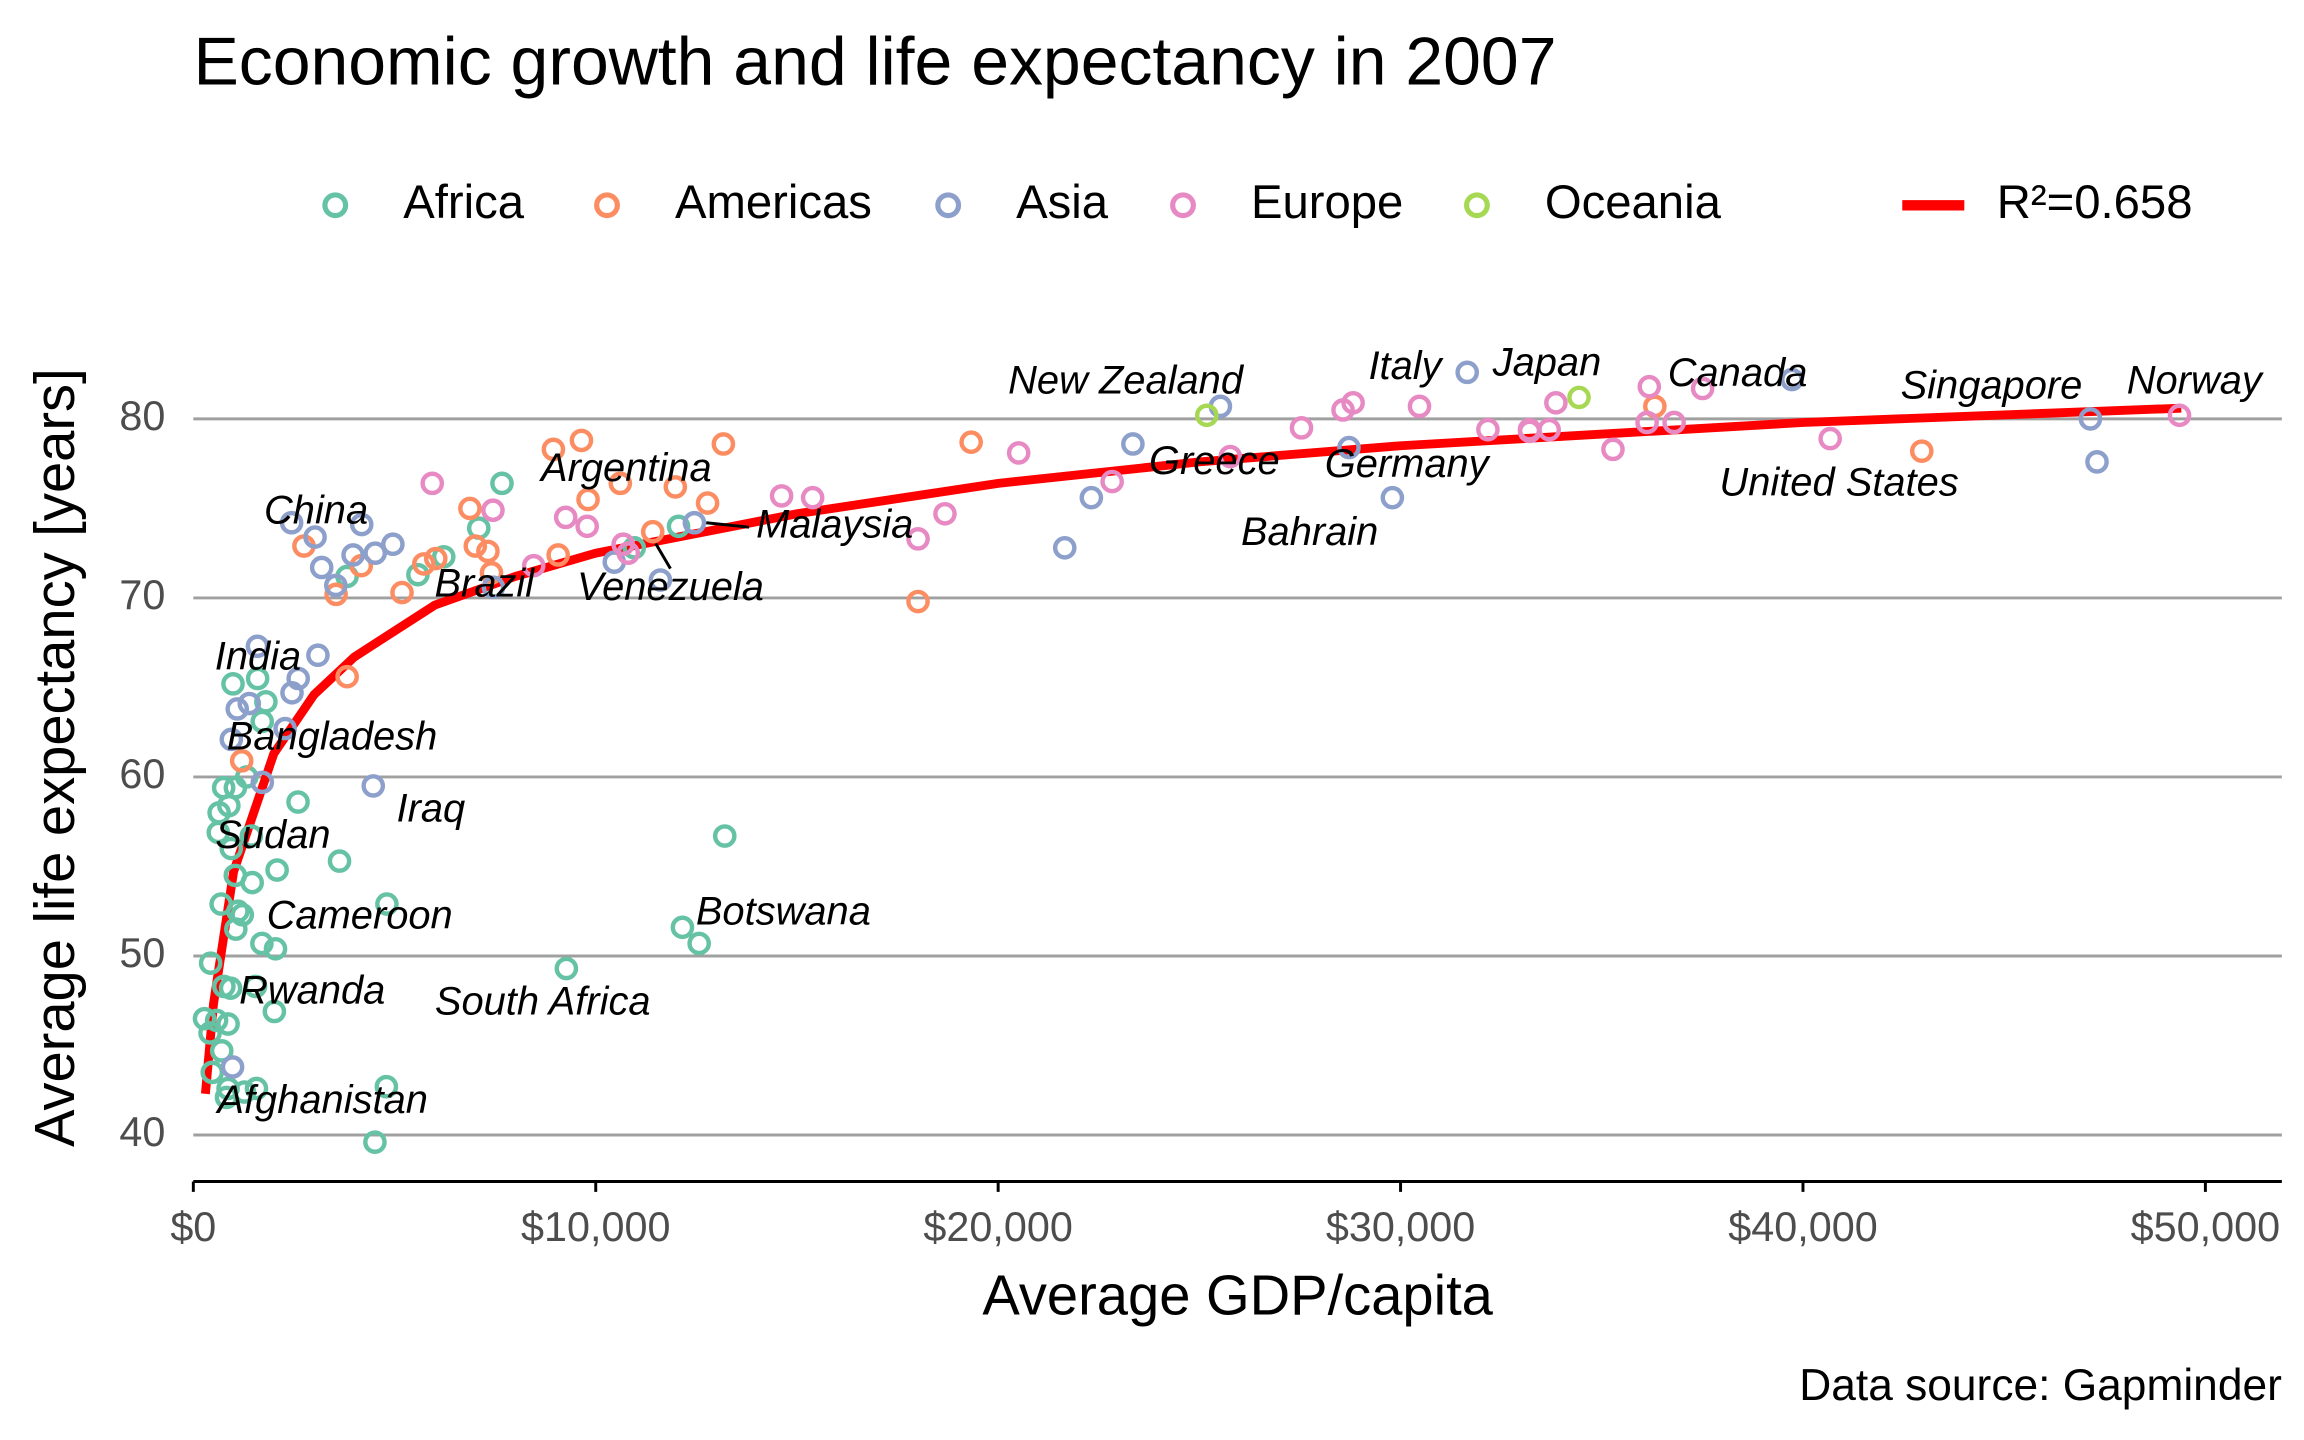 This screenshot has height=1440, width=2304. What do you see at coordinates (54, 757) in the screenshot?
I see `y-axis-title: Average life expectancy [years]` at bounding box center [54, 757].